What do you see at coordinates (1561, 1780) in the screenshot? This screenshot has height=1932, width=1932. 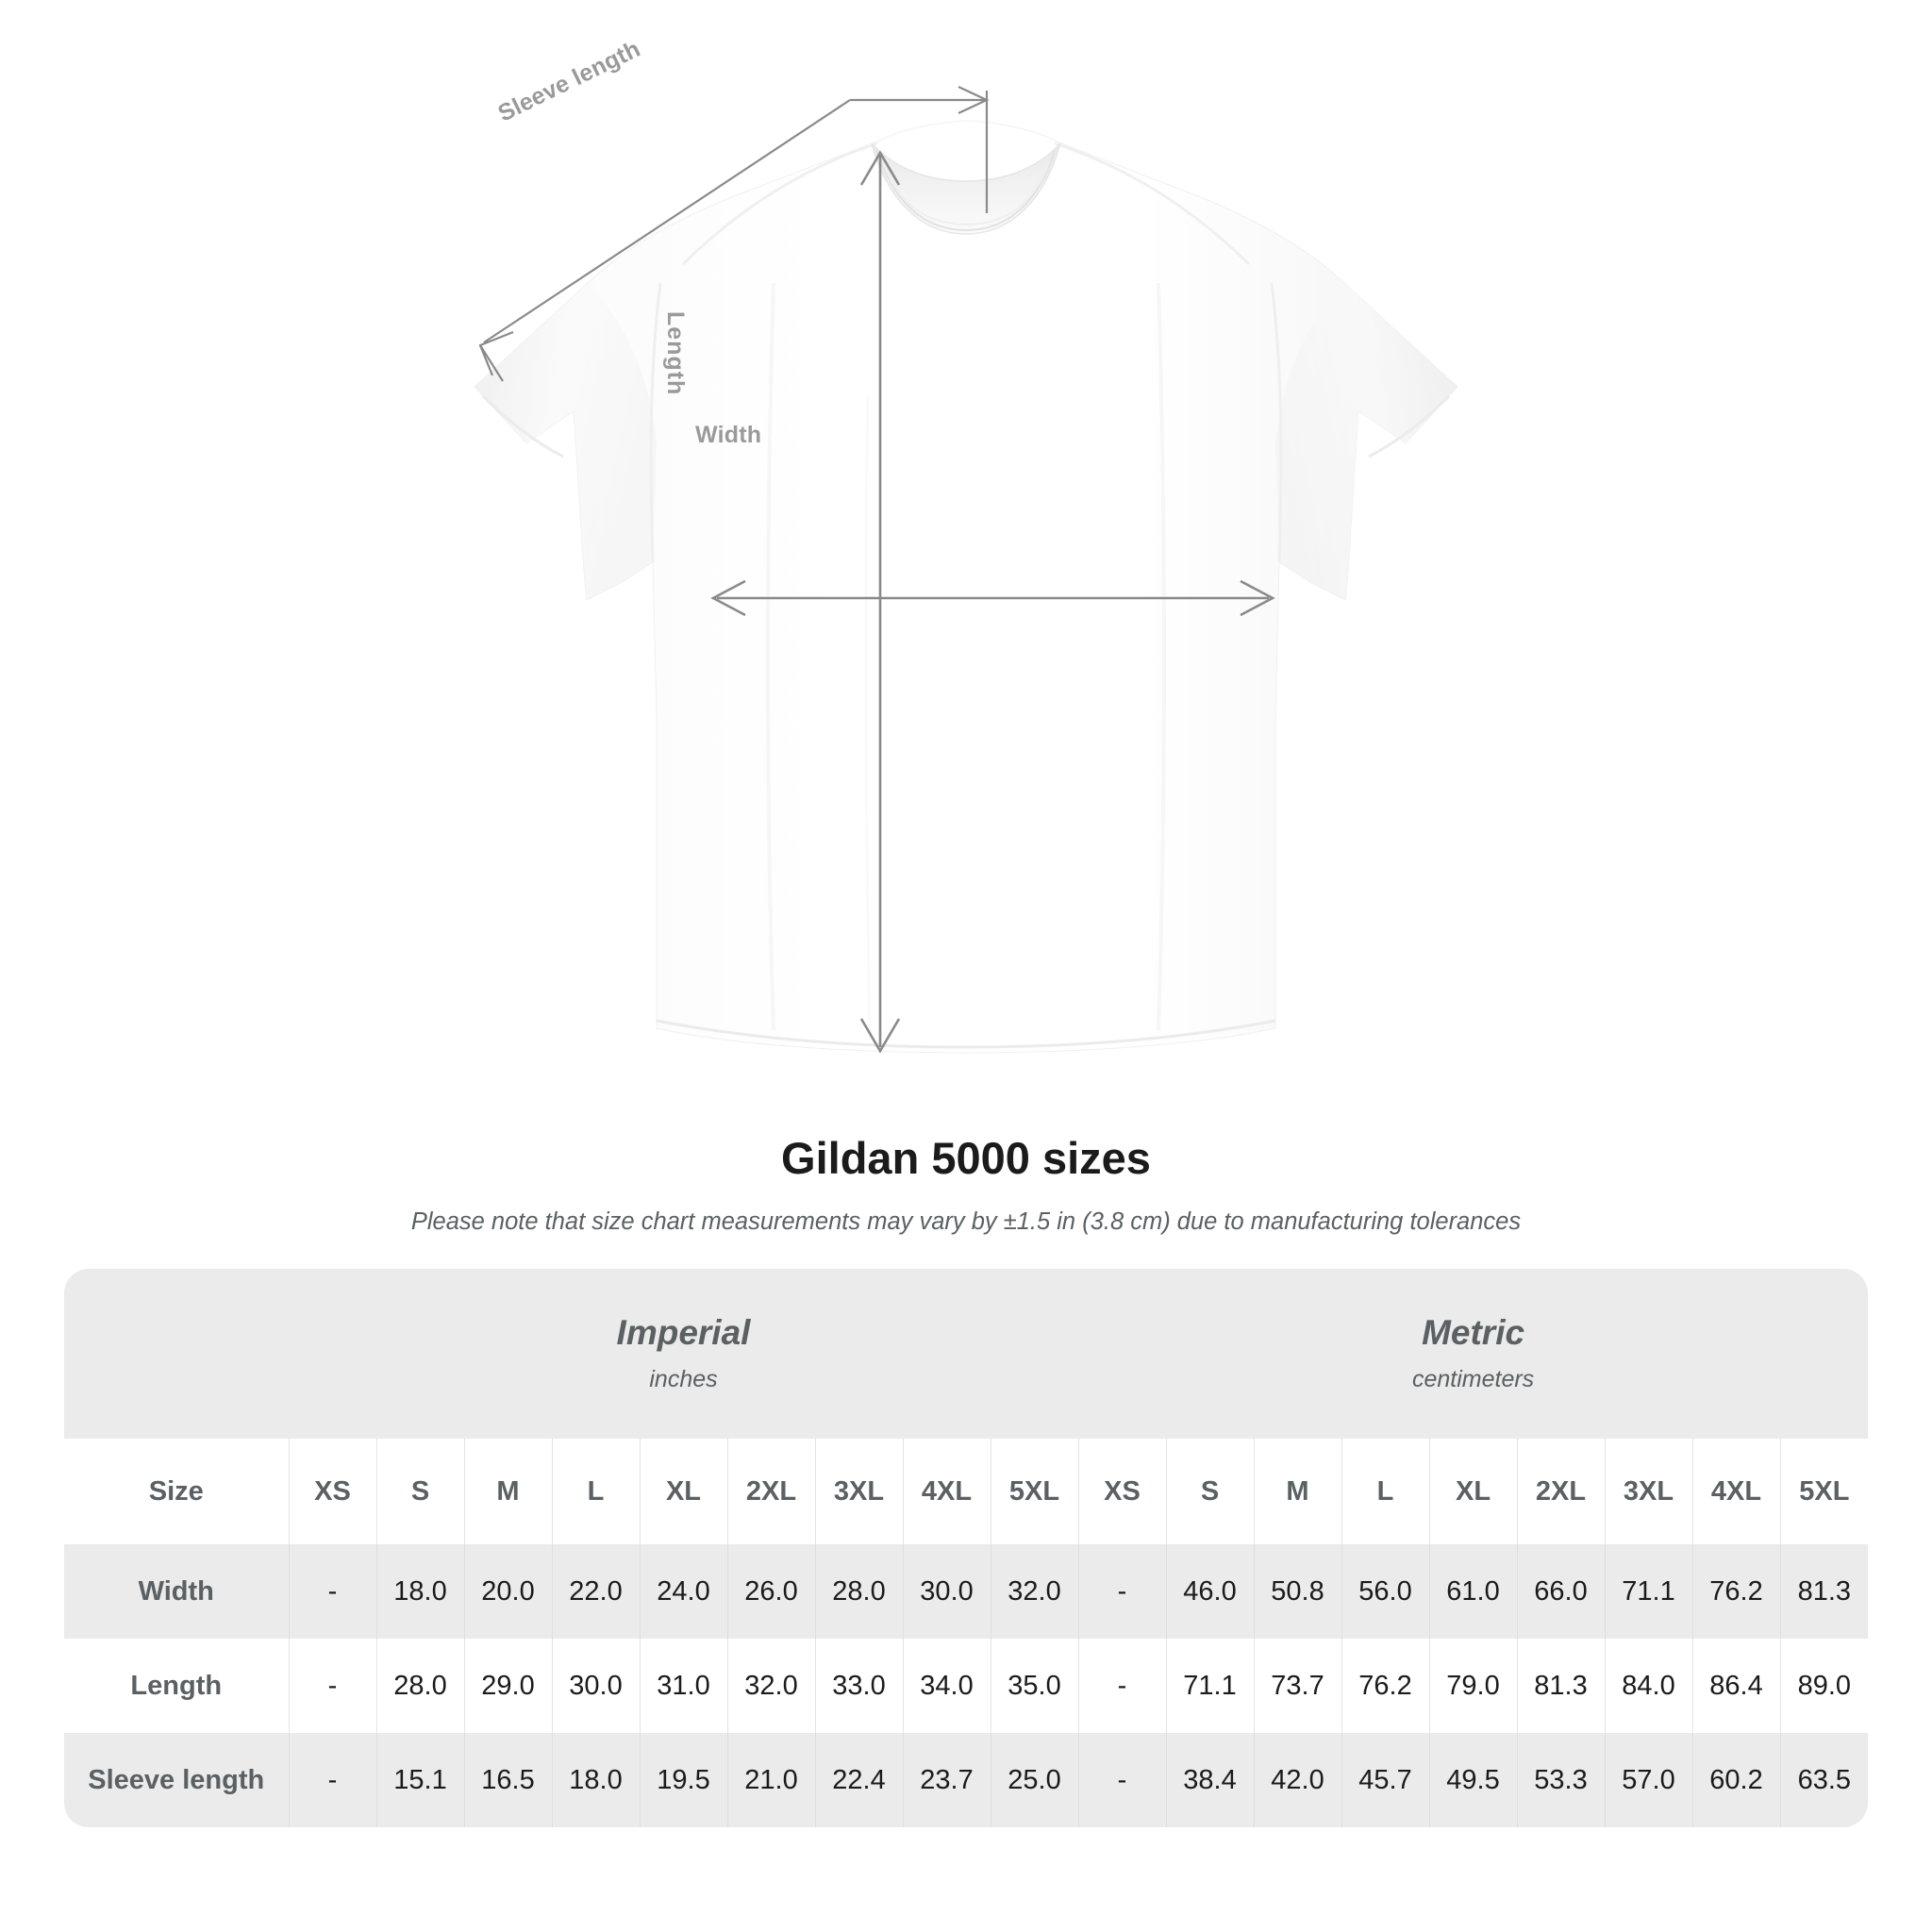 I see `cell-sleeve-metric-2xl: 53.3` at bounding box center [1561, 1780].